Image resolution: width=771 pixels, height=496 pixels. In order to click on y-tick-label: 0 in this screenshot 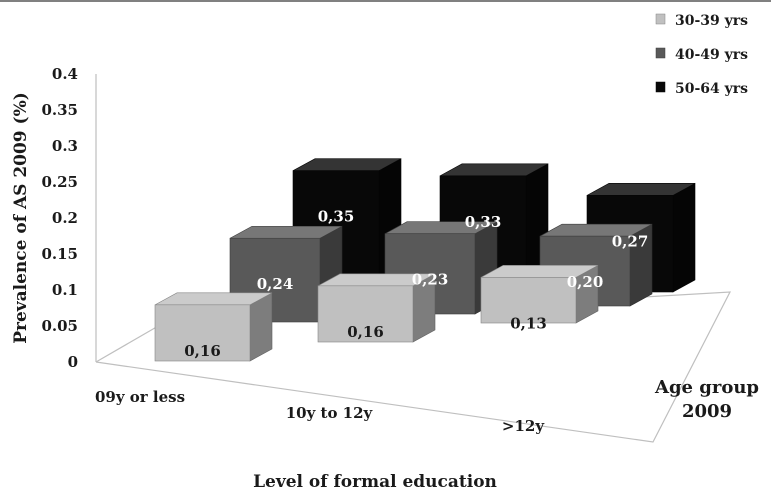, I will do `click(73, 362)`.